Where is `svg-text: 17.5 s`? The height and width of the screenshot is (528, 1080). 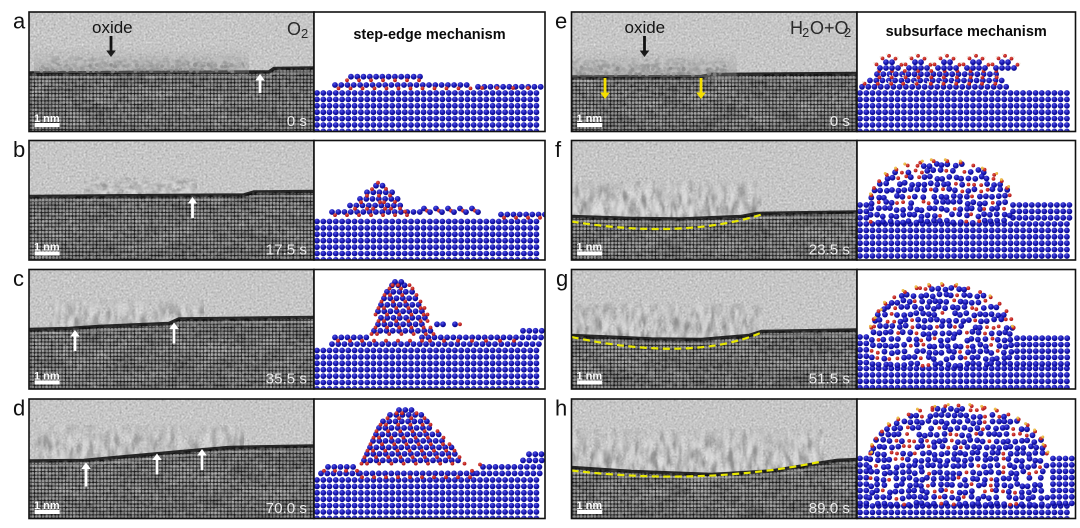 svg-text: 17.5 s is located at coordinates (287, 250).